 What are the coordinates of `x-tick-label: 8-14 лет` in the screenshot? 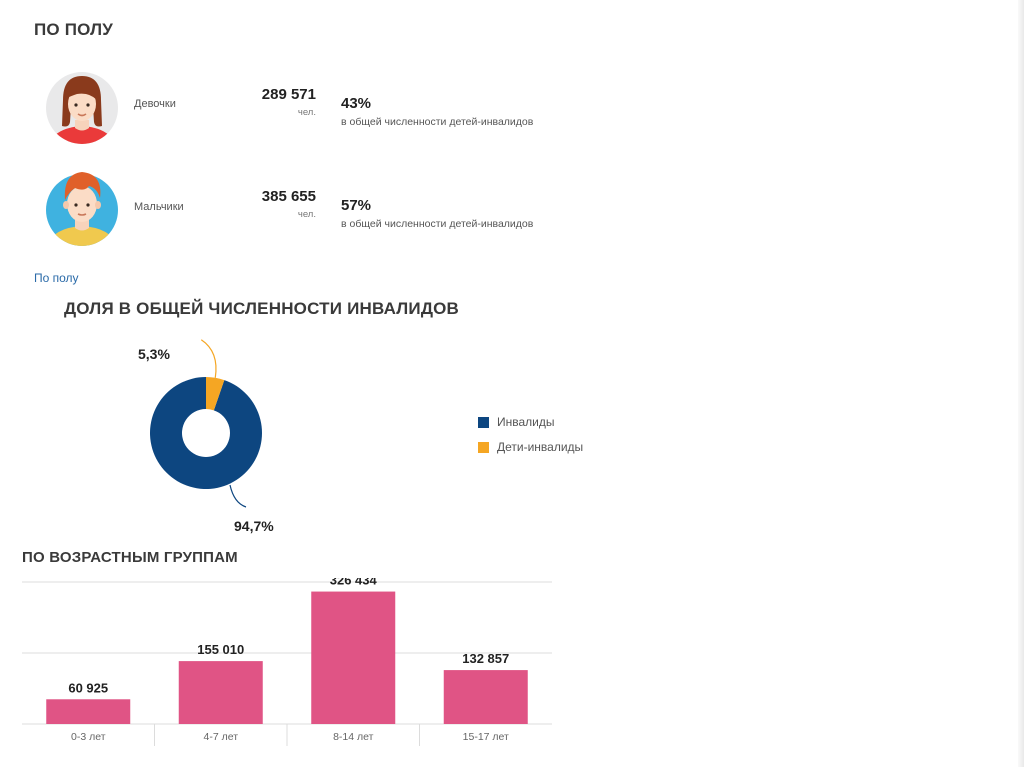 It's located at (353, 737).